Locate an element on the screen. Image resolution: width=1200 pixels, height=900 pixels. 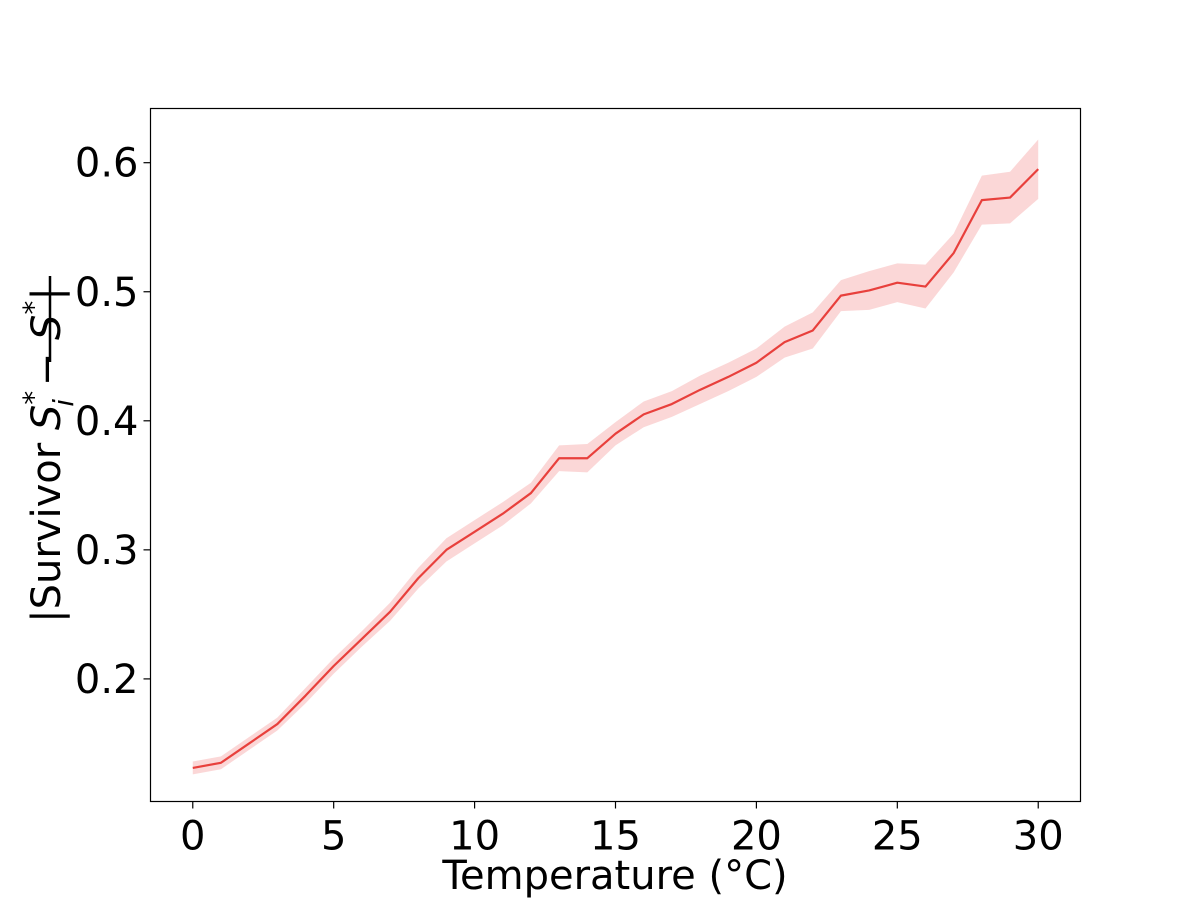
y-axis: 0.2 0.3 0.4 0.5 0.6 is located at coordinates (113, 422).